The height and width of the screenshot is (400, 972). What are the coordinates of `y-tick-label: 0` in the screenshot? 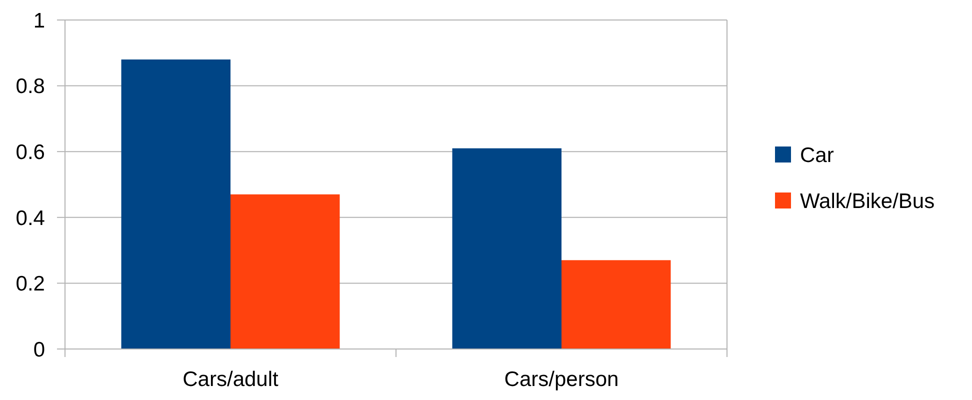 It's located at (39, 350).